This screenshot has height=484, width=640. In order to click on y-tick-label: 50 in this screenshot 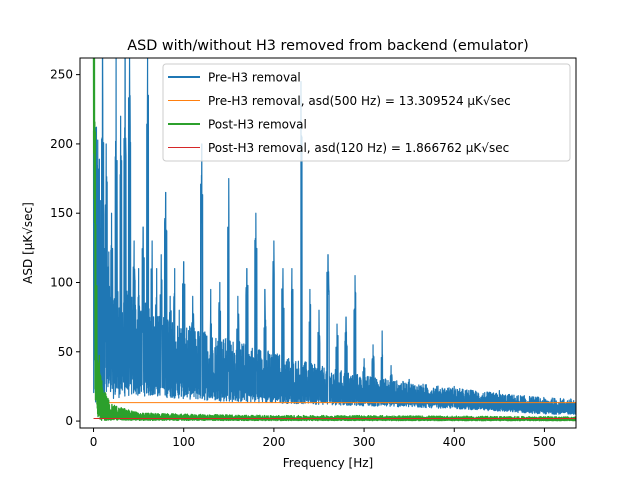, I will do `click(65, 352)`.